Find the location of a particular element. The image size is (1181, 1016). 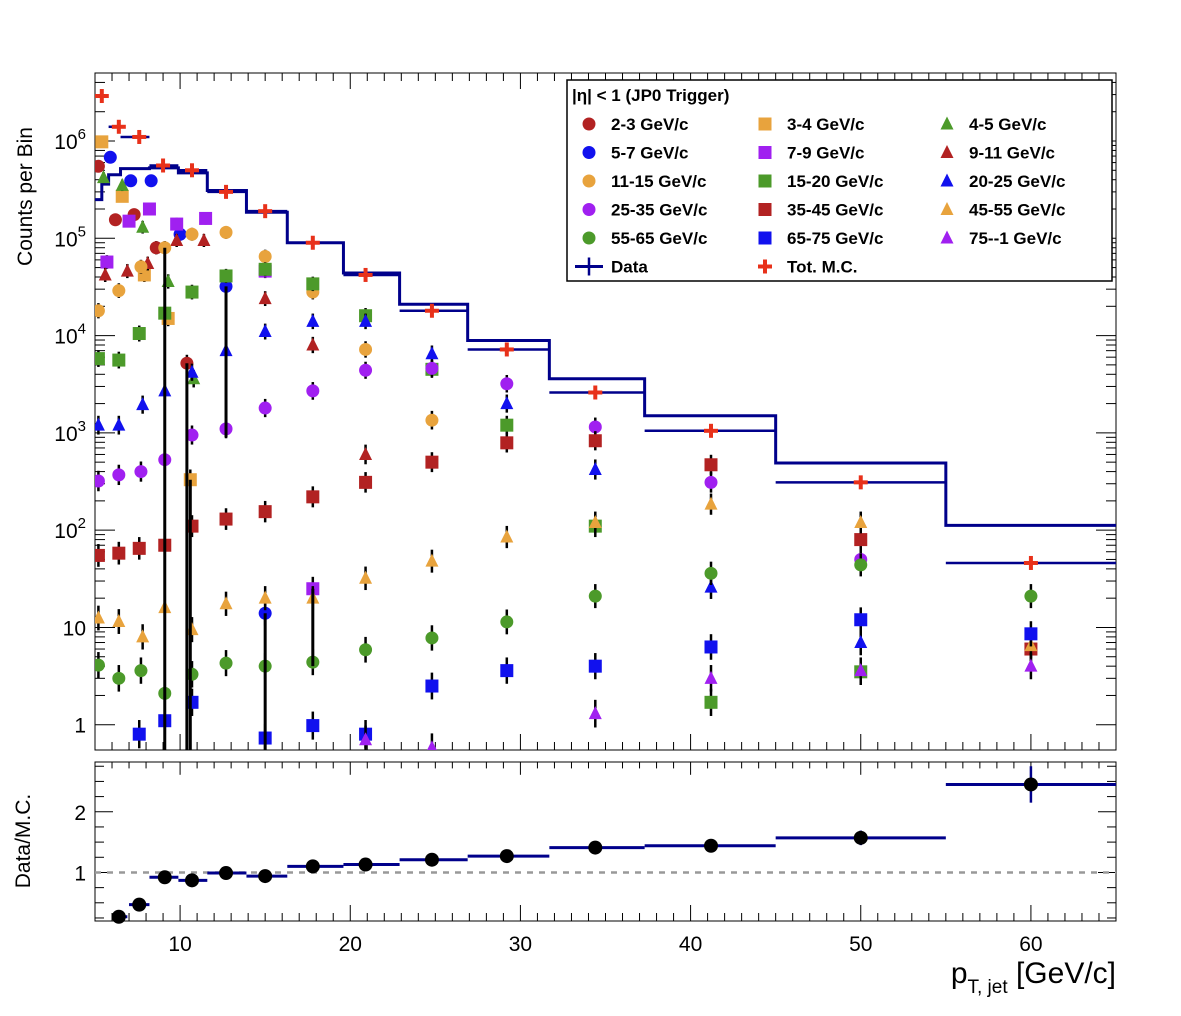

x-tick-label: 60 is located at coordinates (1030, 944).